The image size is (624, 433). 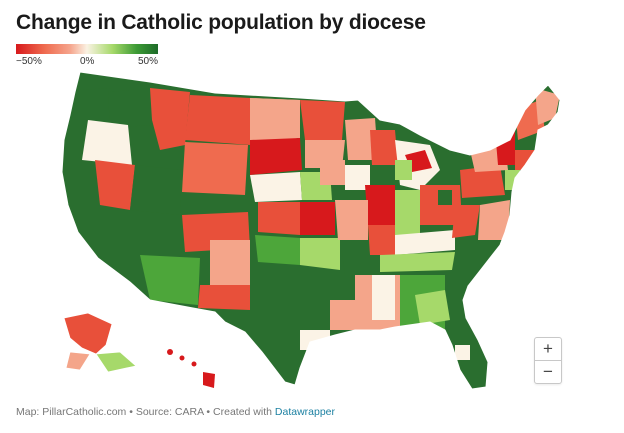 I want to click on region-kansas-west, so click(x=279, y=218).